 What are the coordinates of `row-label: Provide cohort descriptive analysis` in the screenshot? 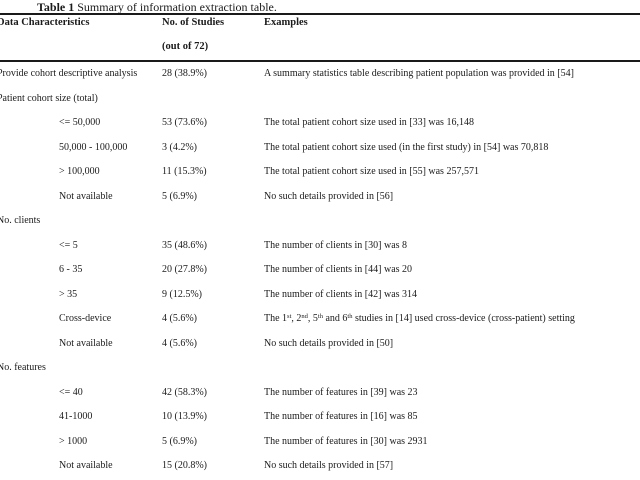 It's located at (69, 73).